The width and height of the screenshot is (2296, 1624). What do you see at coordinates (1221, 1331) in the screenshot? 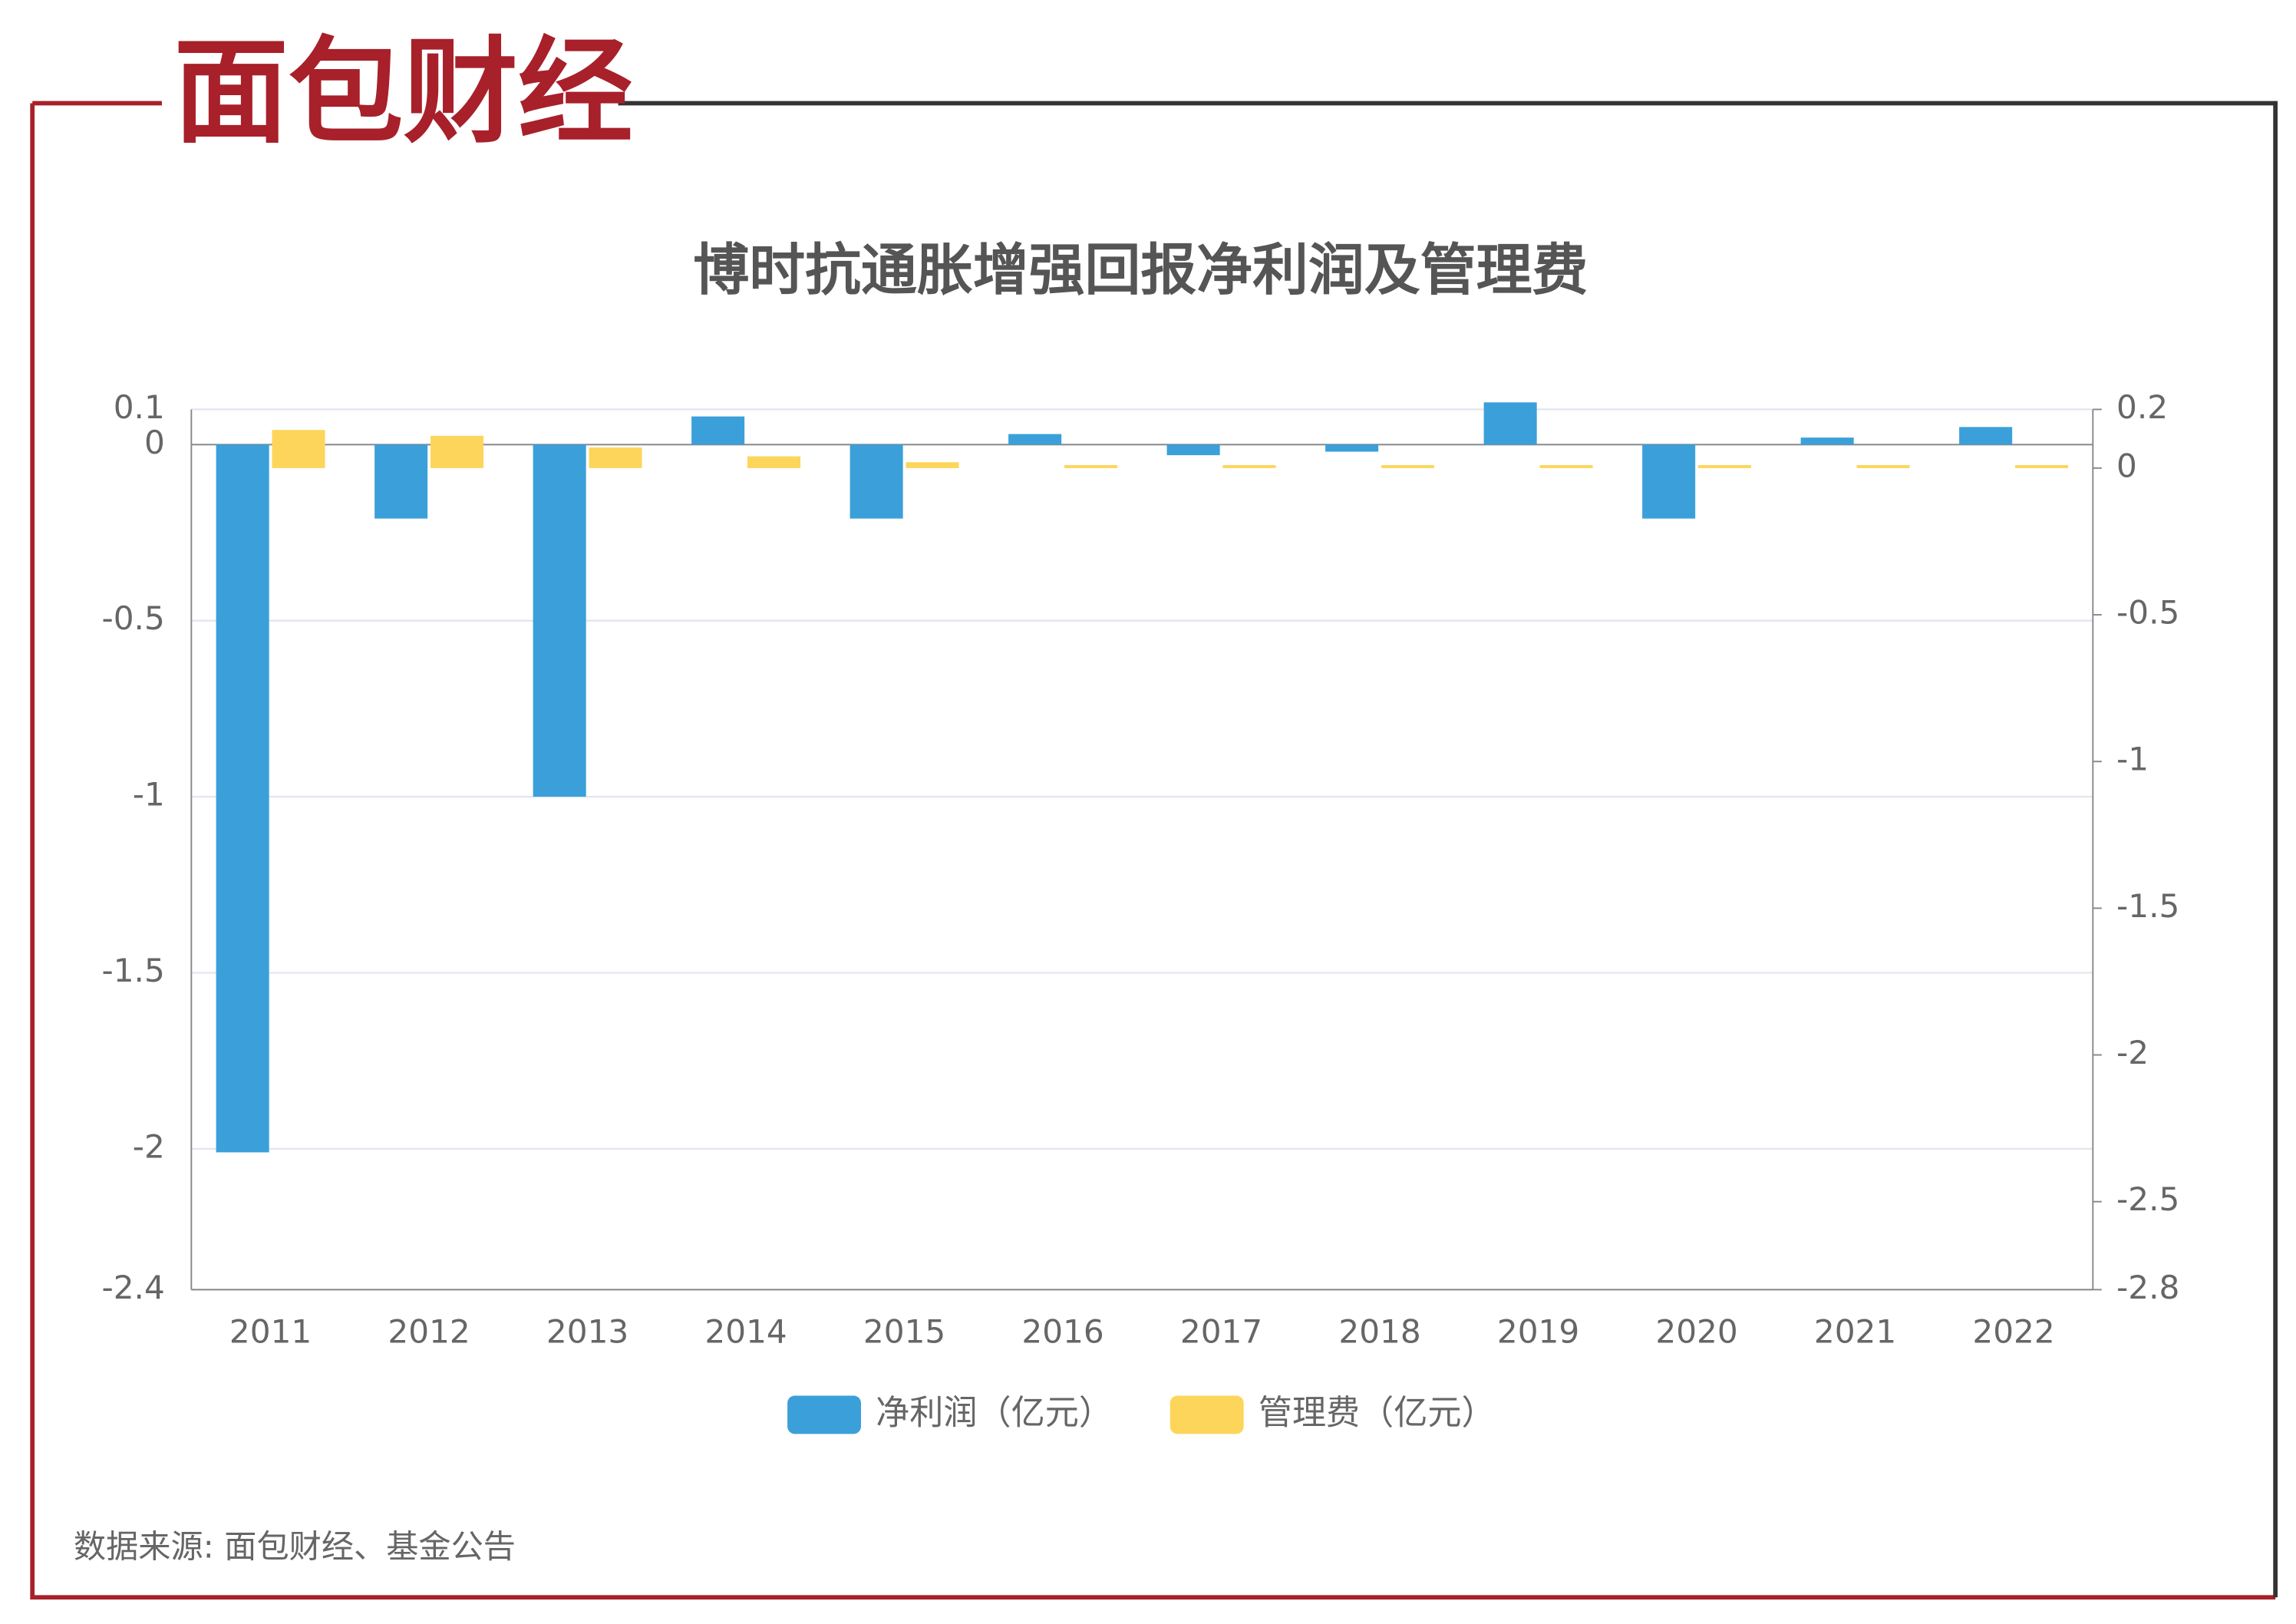
I see `x-tick-label: 2017` at bounding box center [1221, 1331].